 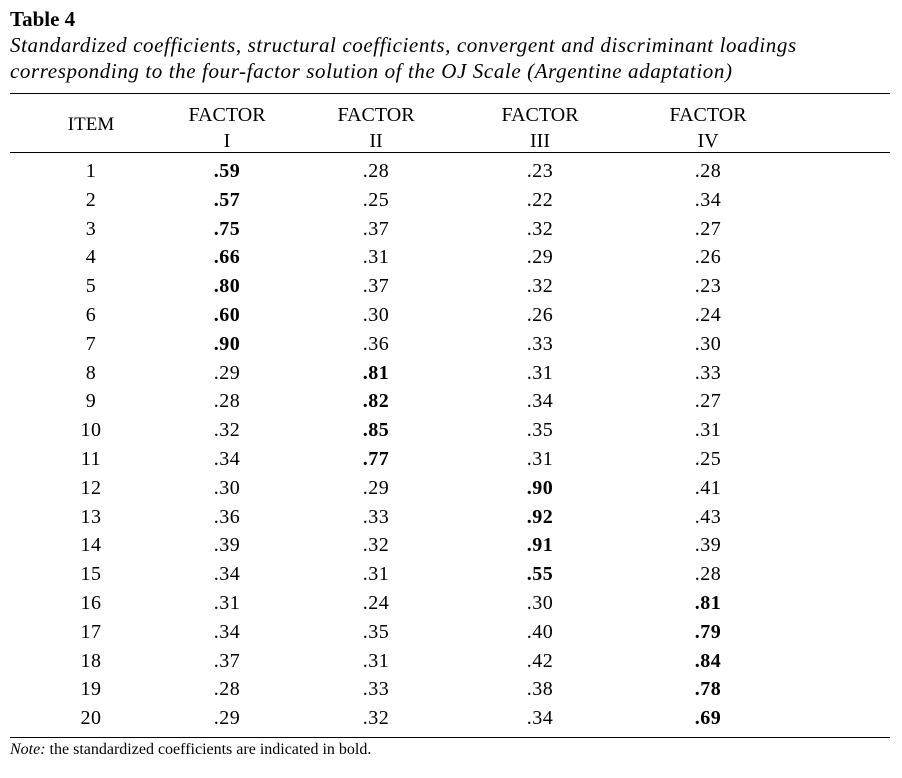 I want to click on item-cell: 10, so click(x=91, y=430).